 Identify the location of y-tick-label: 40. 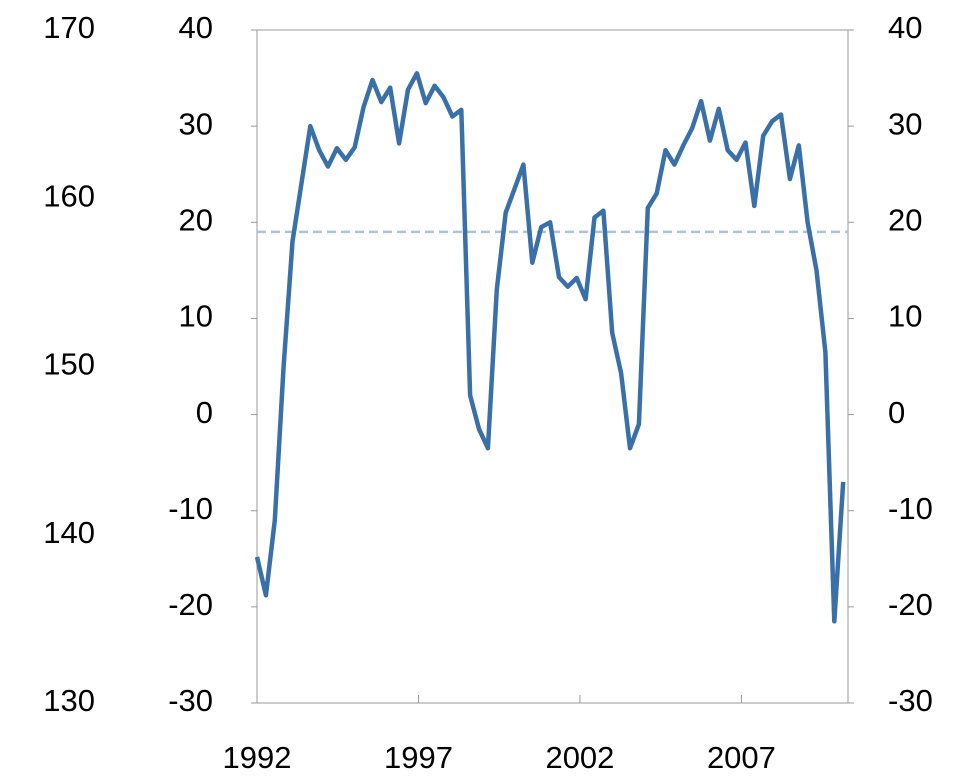
(196, 27).